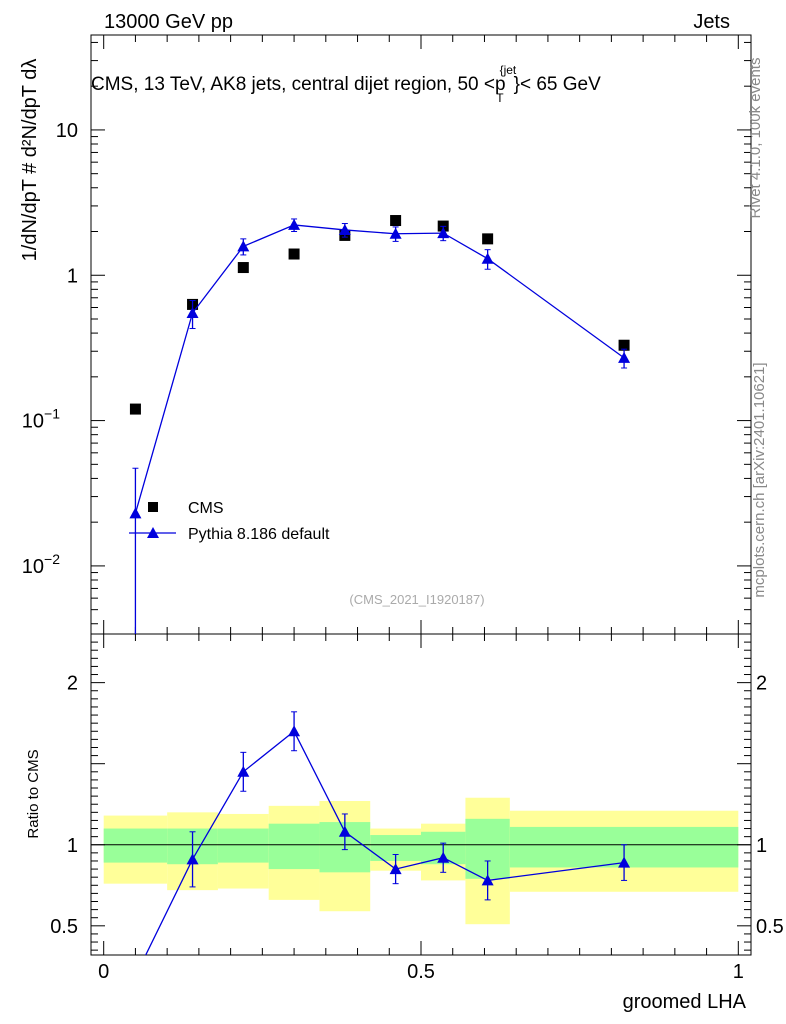 The image size is (786, 1024). What do you see at coordinates (755, 138) in the screenshot?
I see `rivet-label: Rivet 4.1.0, 100k events` at bounding box center [755, 138].